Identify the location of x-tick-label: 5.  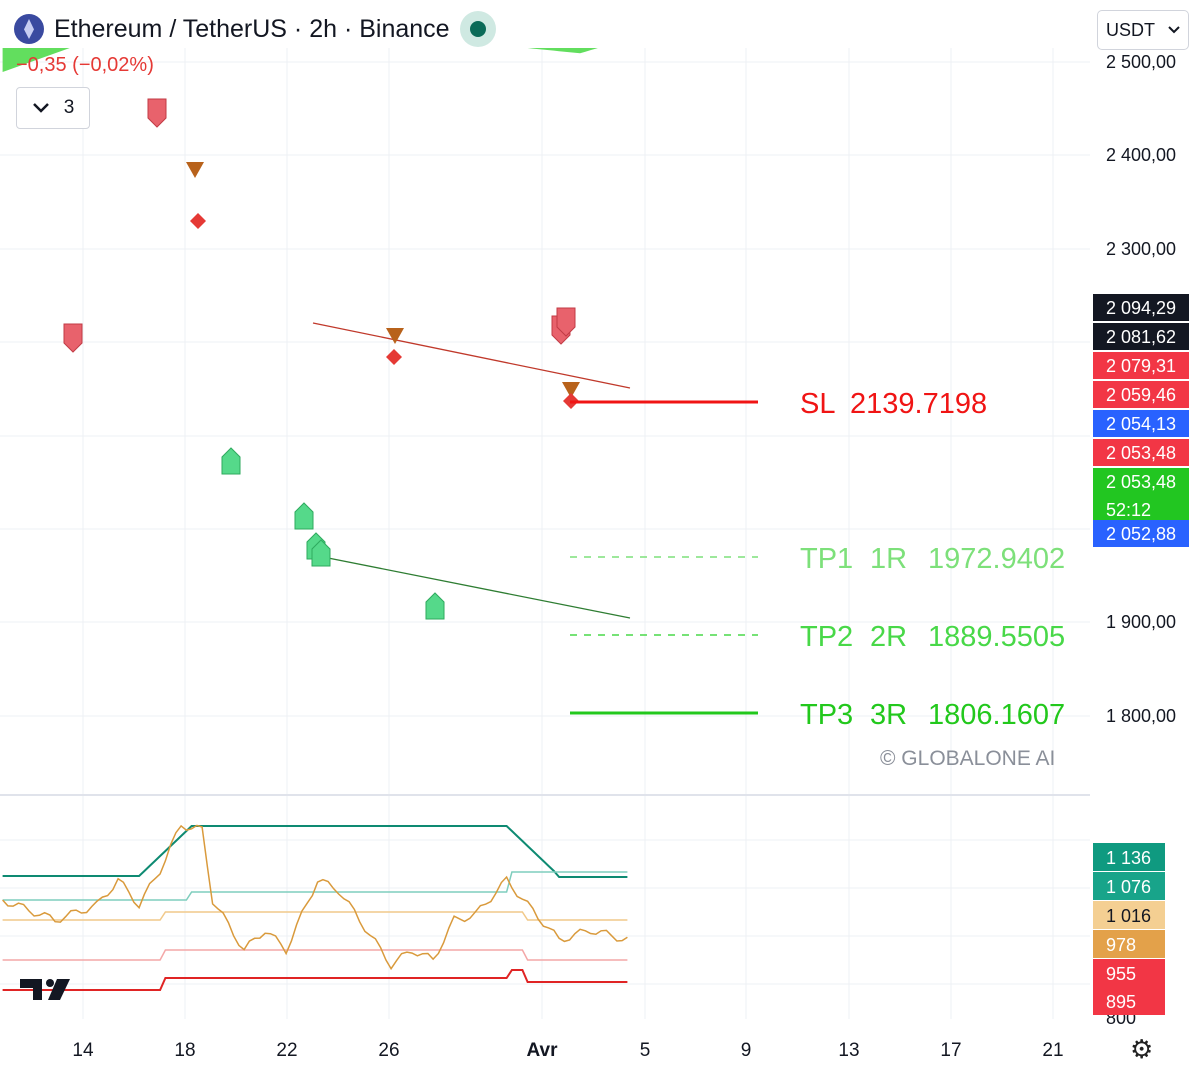
(645, 1050).